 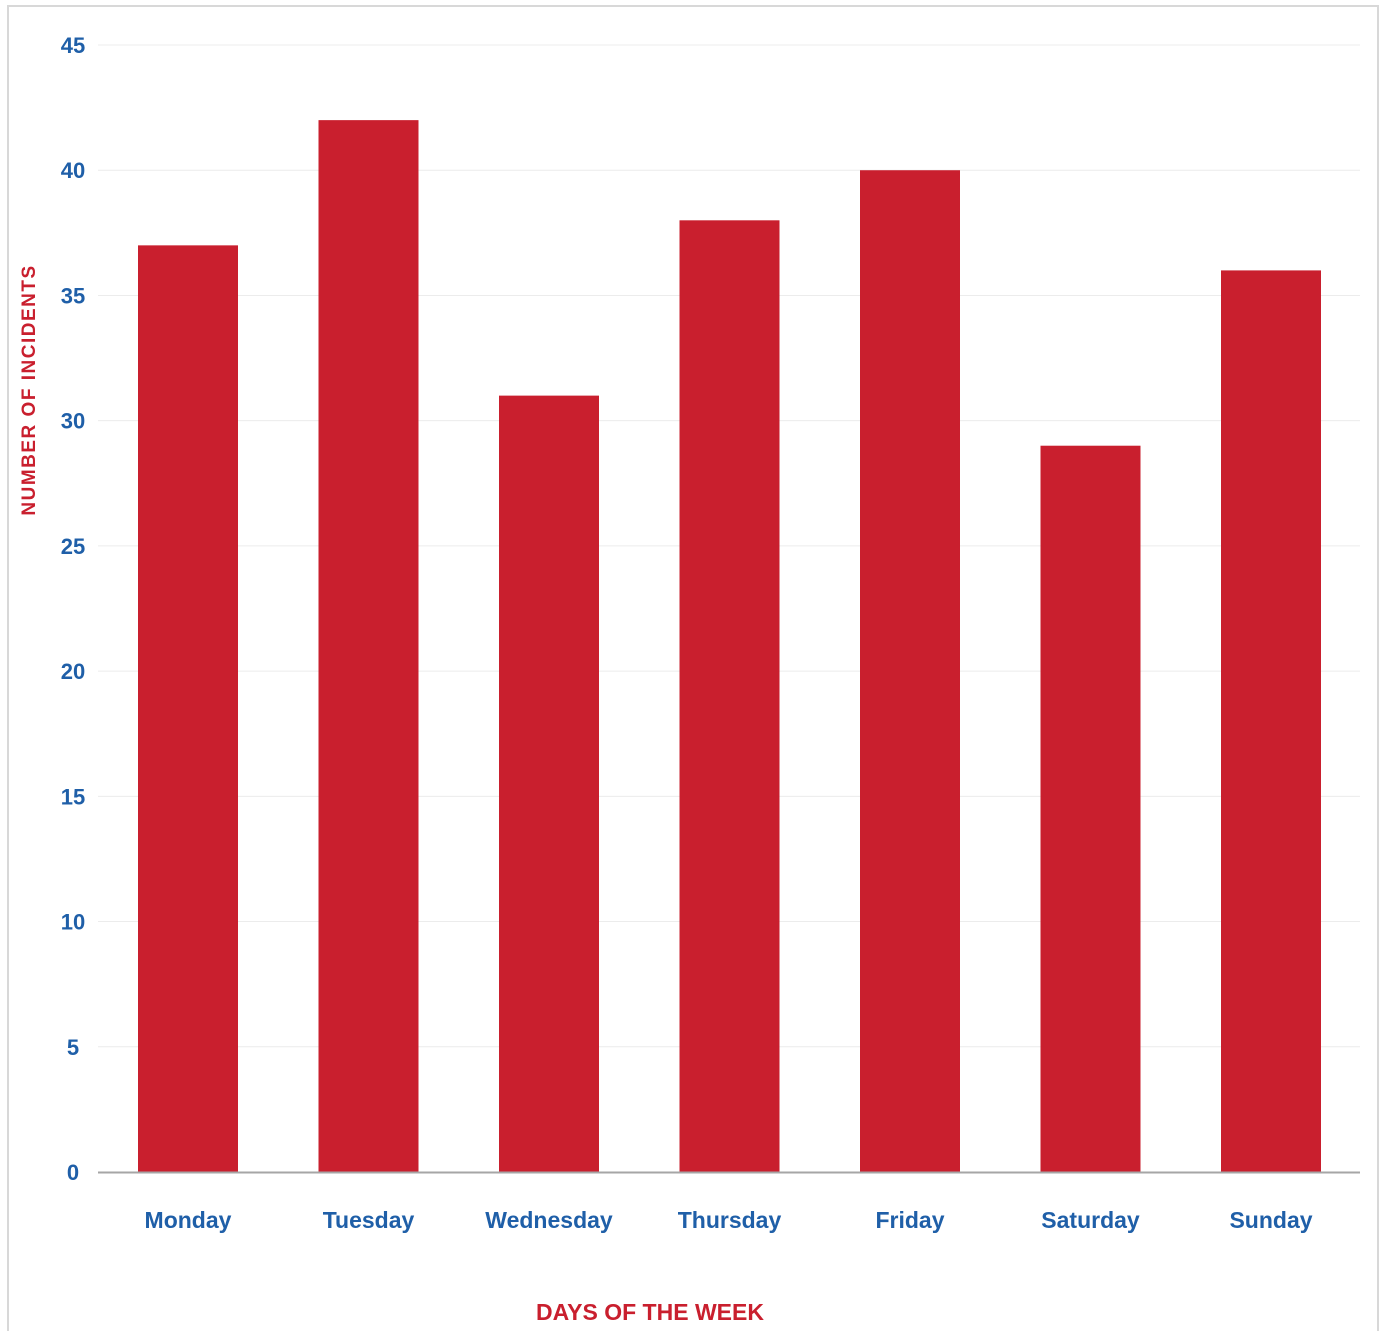 What do you see at coordinates (650, 1312) in the screenshot?
I see `x-axis-title: DAYS OF THE WEEK` at bounding box center [650, 1312].